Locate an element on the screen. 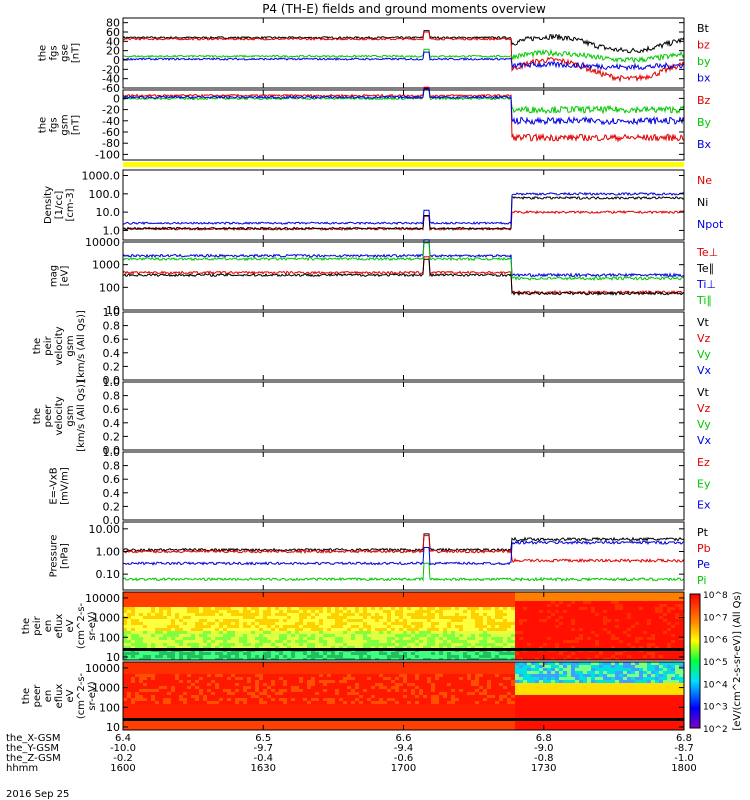 Image resolution: width=750 pixels, height=800 pixels. legend-entry: Pb is located at coordinates (704, 548).